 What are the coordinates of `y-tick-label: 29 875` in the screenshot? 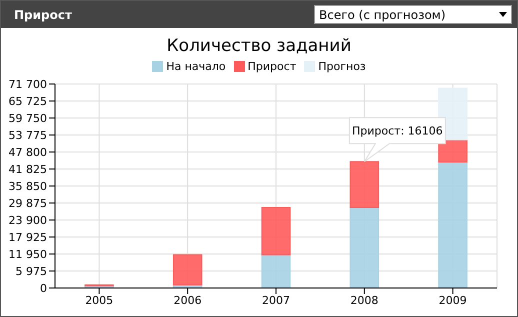 It's located at (27, 203).